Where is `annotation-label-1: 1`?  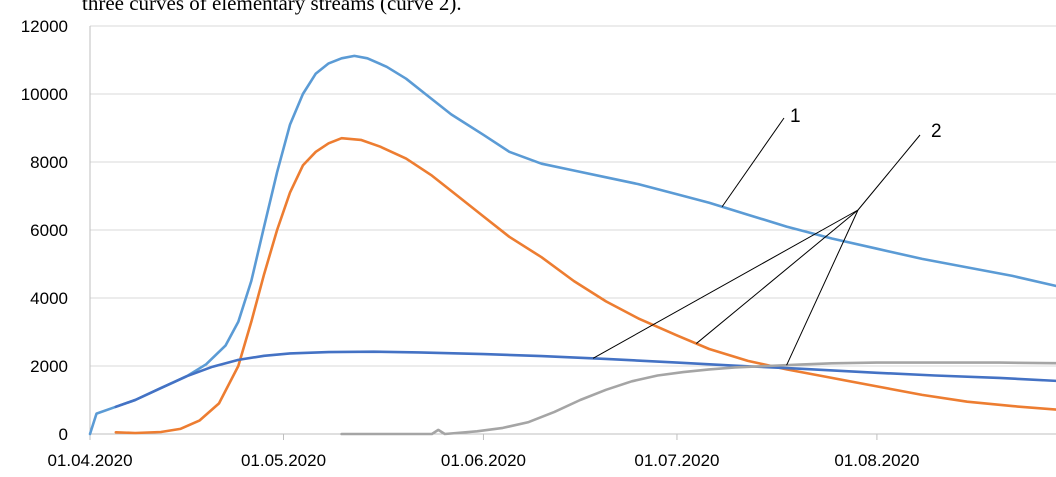 annotation-label-1: 1 is located at coordinates (795, 116).